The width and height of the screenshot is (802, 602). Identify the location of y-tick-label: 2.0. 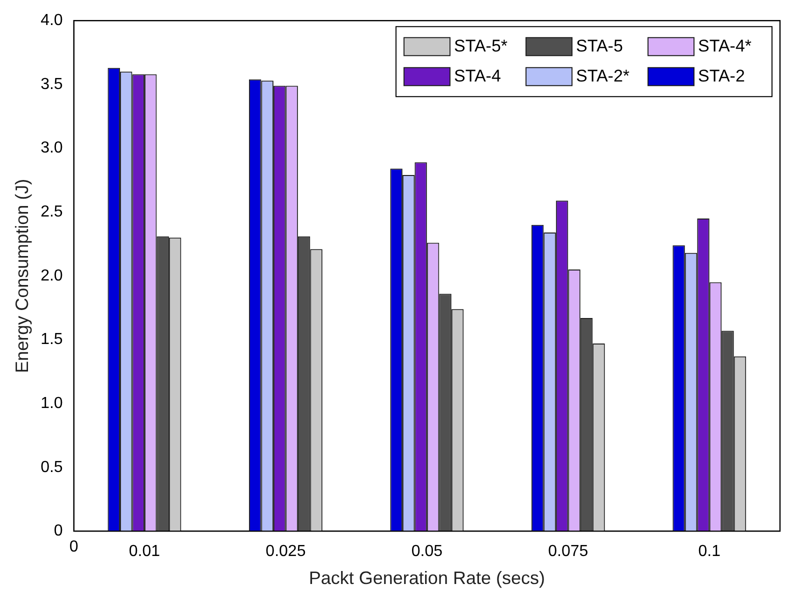
(51, 275).